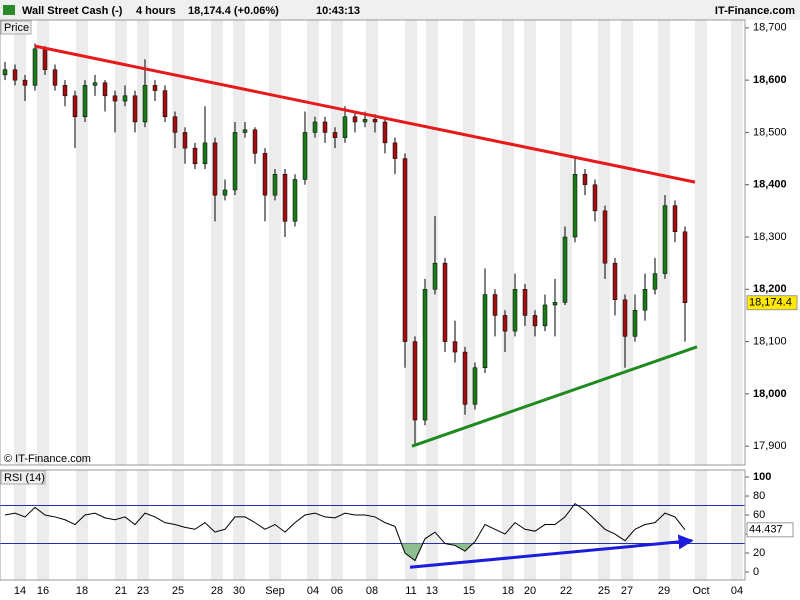 The width and height of the screenshot is (800, 600). I want to click on x-tick-label: Sep, so click(275, 591).